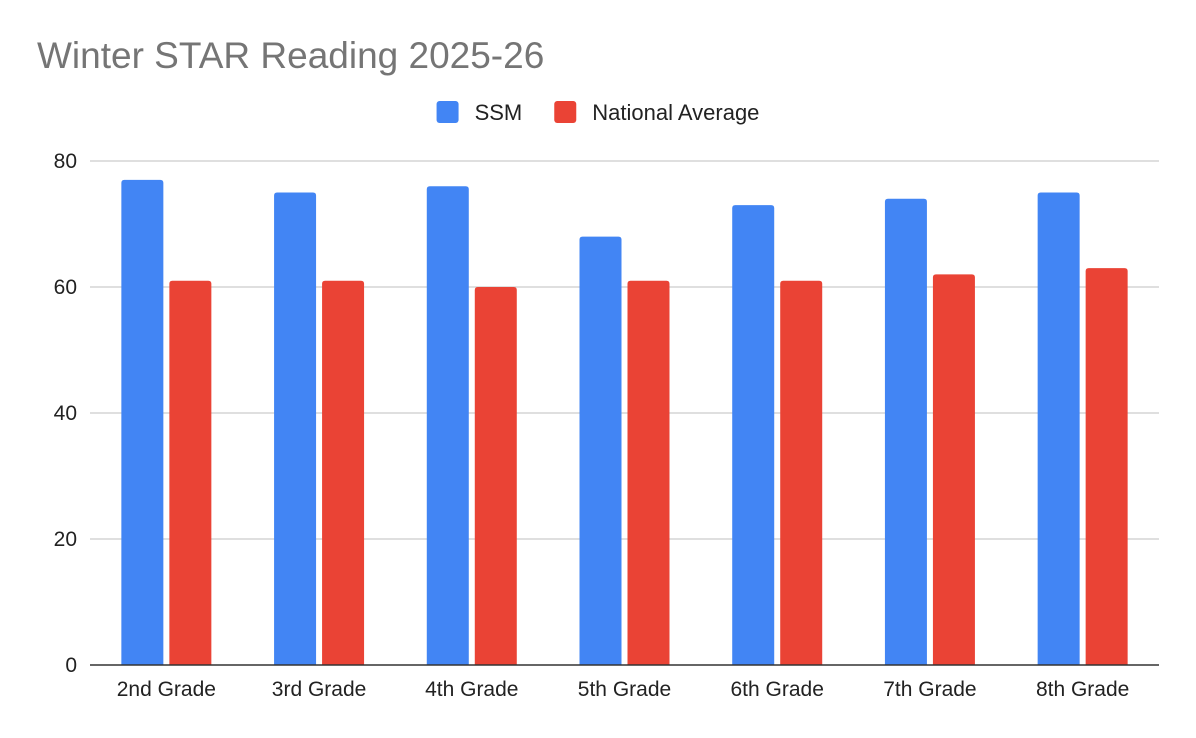  Describe the element at coordinates (1058, 428) in the screenshot. I see `bar-ssm-8th-grade` at that location.